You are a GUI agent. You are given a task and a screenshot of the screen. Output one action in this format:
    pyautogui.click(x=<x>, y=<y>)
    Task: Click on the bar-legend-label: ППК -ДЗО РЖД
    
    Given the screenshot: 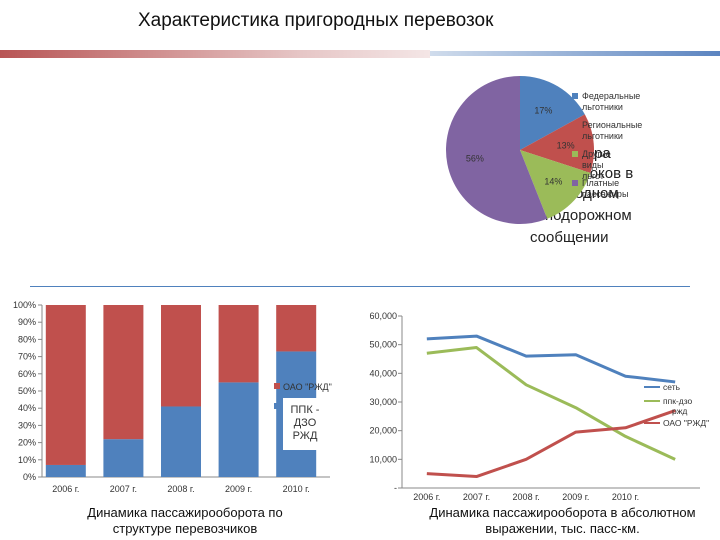 What is the action you would take?
    pyautogui.click(x=305, y=423)
    